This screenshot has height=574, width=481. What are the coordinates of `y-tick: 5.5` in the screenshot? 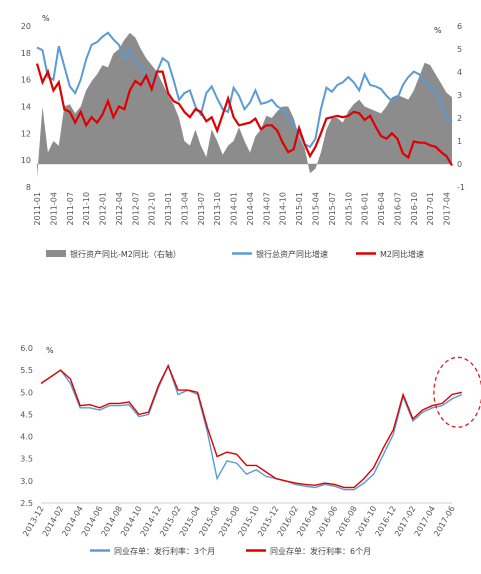 It's located at (26, 370).